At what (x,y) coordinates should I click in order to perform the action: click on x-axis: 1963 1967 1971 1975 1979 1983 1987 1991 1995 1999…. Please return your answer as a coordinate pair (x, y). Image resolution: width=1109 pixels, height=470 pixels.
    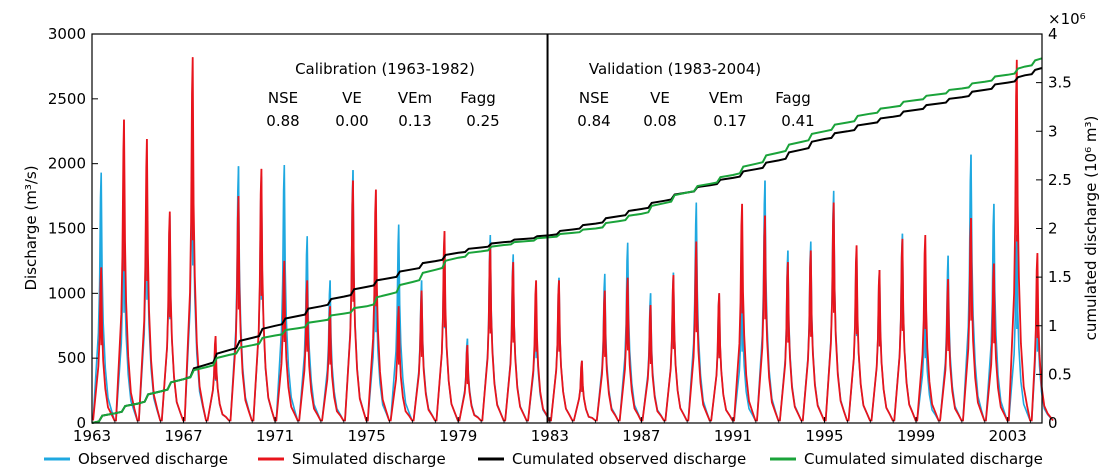
    Looking at the image, I should click on (552, 431).